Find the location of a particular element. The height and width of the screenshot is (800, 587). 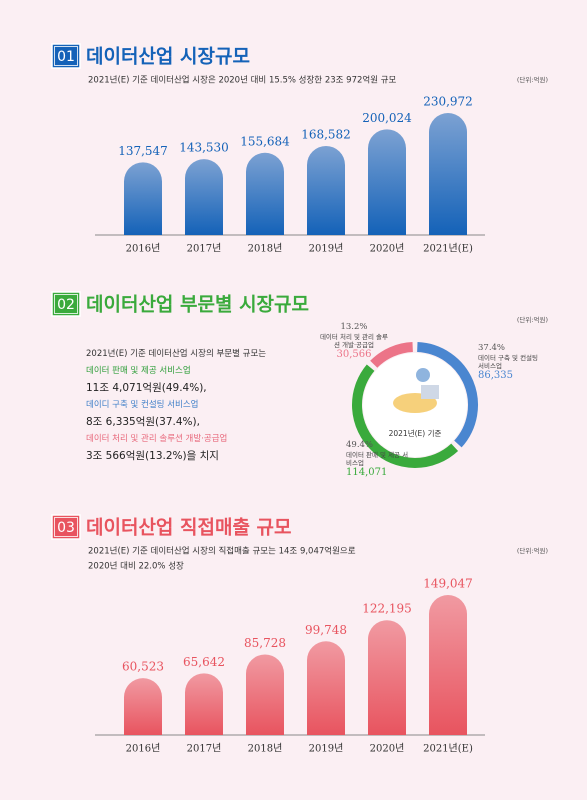

badge-number: 02 is located at coordinates (66, 305).